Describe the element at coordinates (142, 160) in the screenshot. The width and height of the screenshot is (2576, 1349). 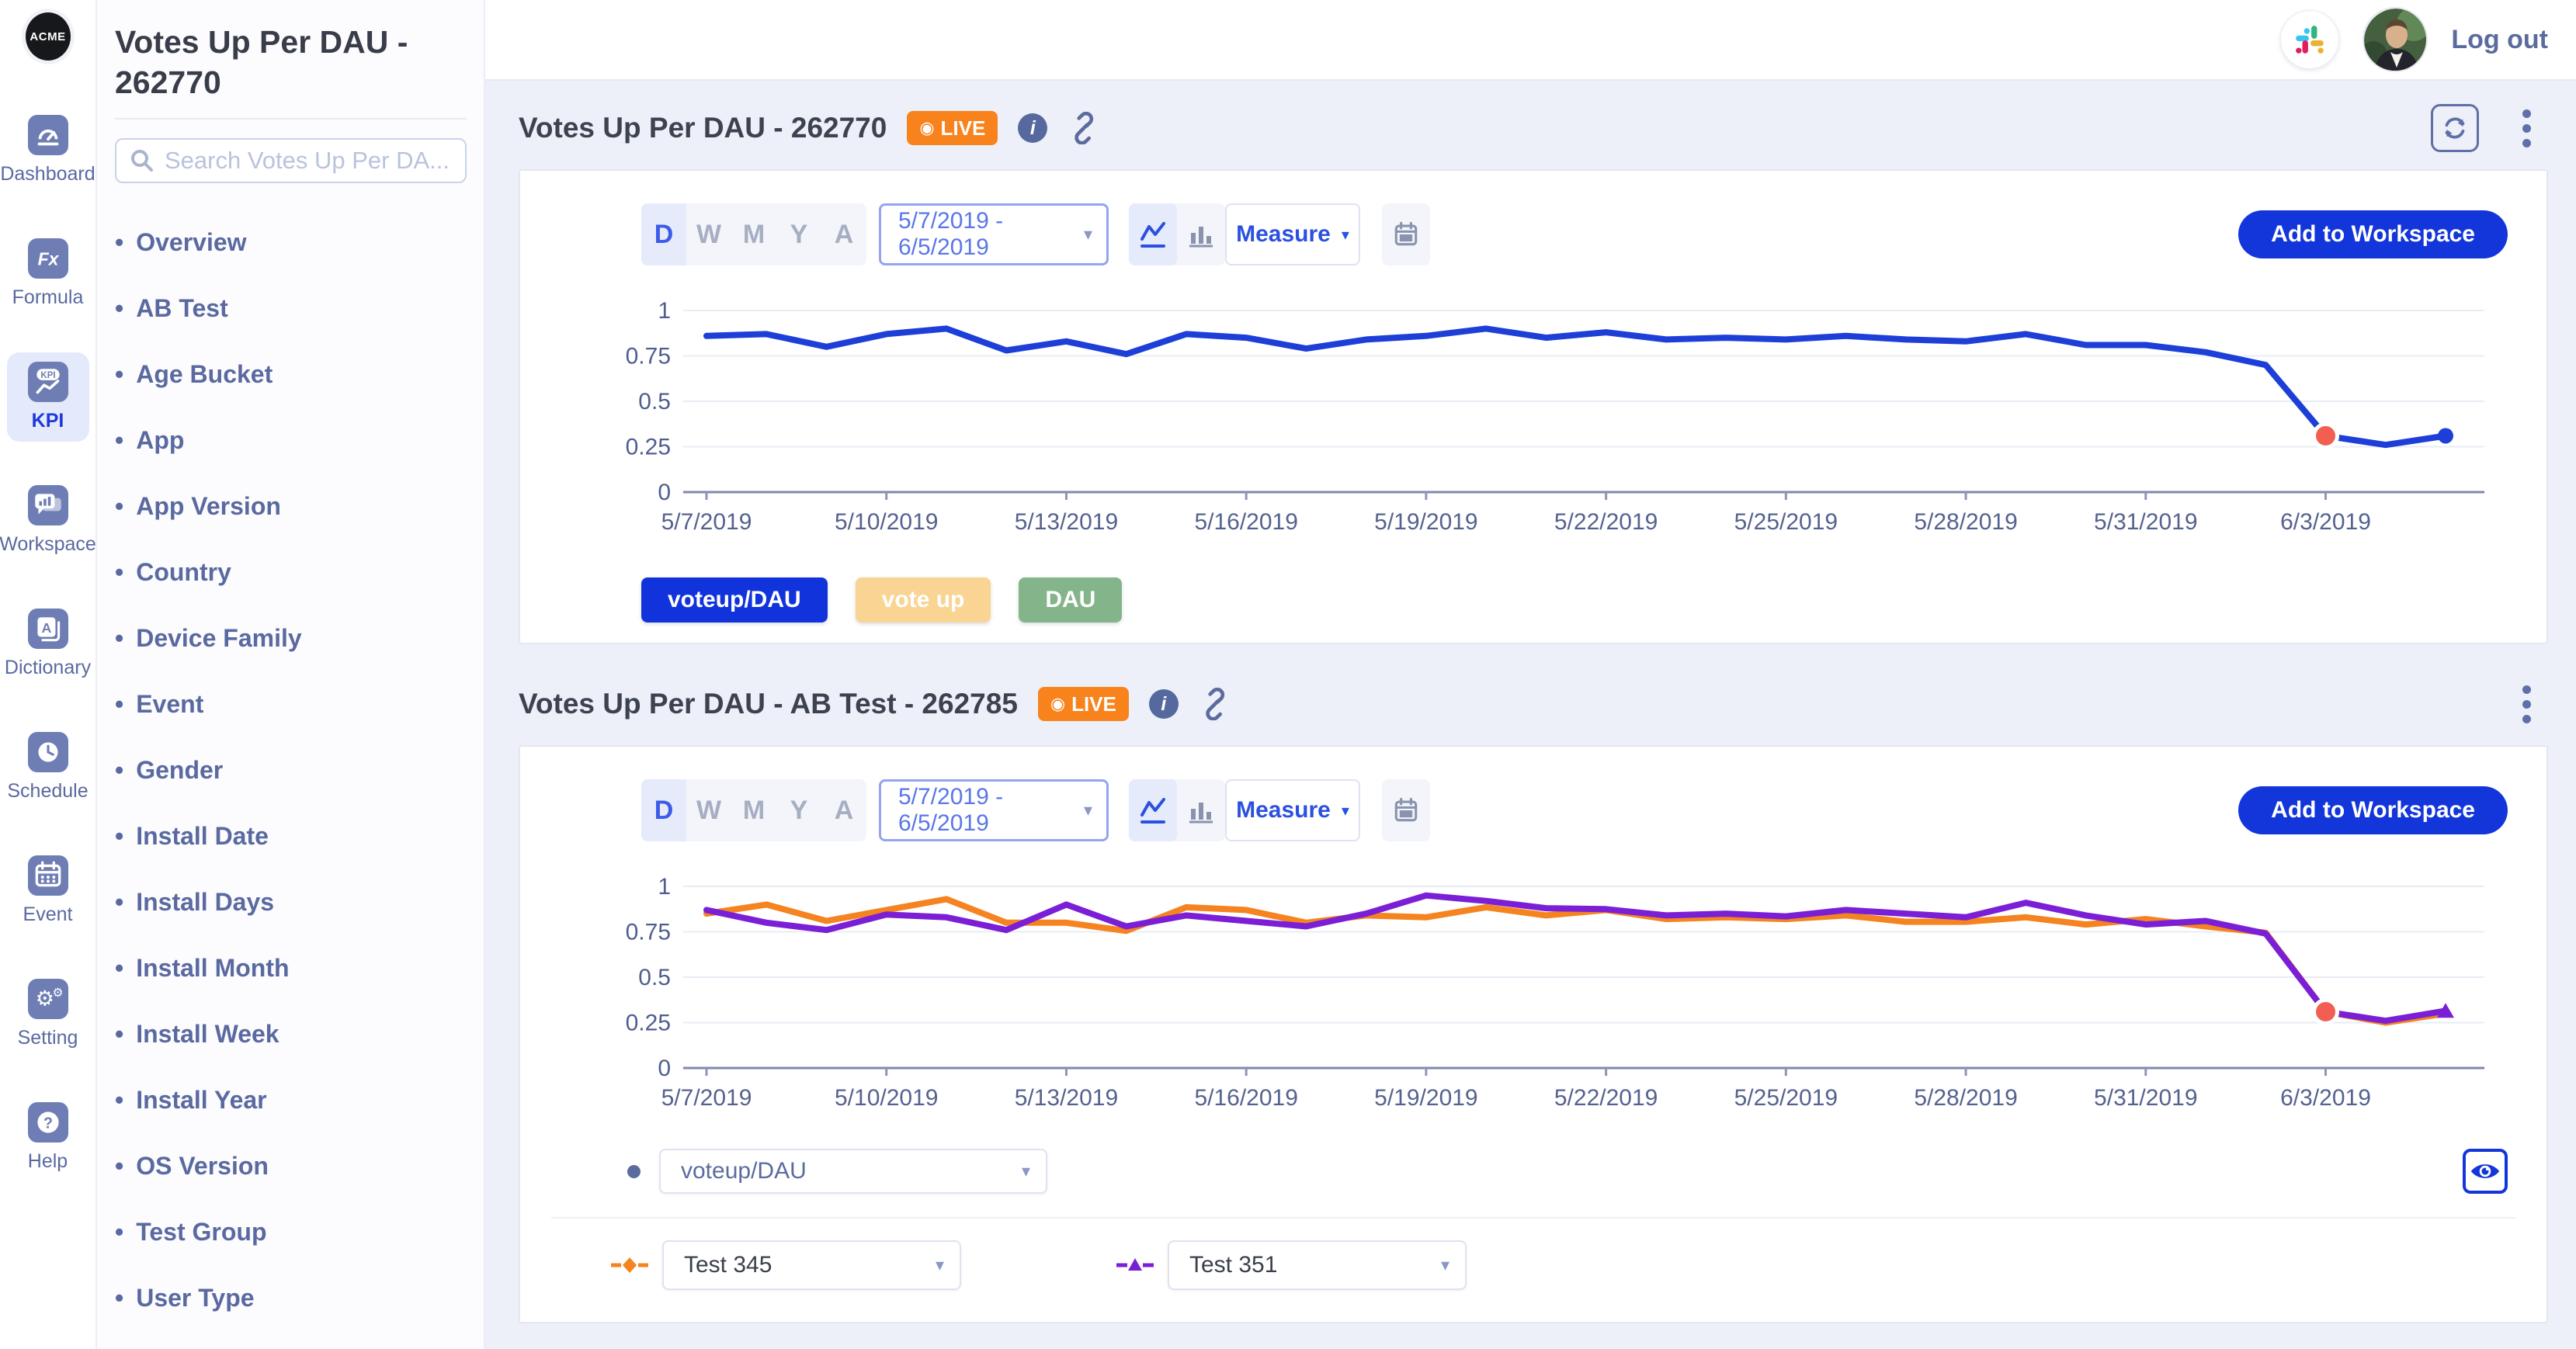
I see `search-icon` at that location.